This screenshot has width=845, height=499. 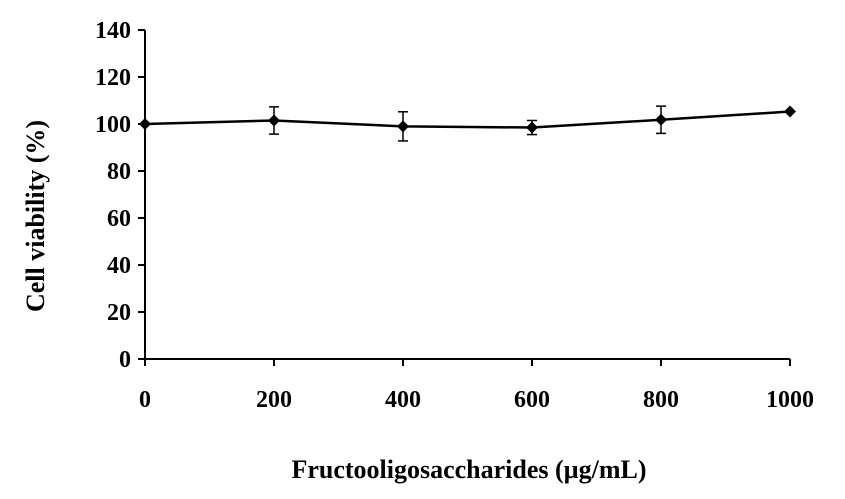 I want to click on series-line, so click(x=467, y=119).